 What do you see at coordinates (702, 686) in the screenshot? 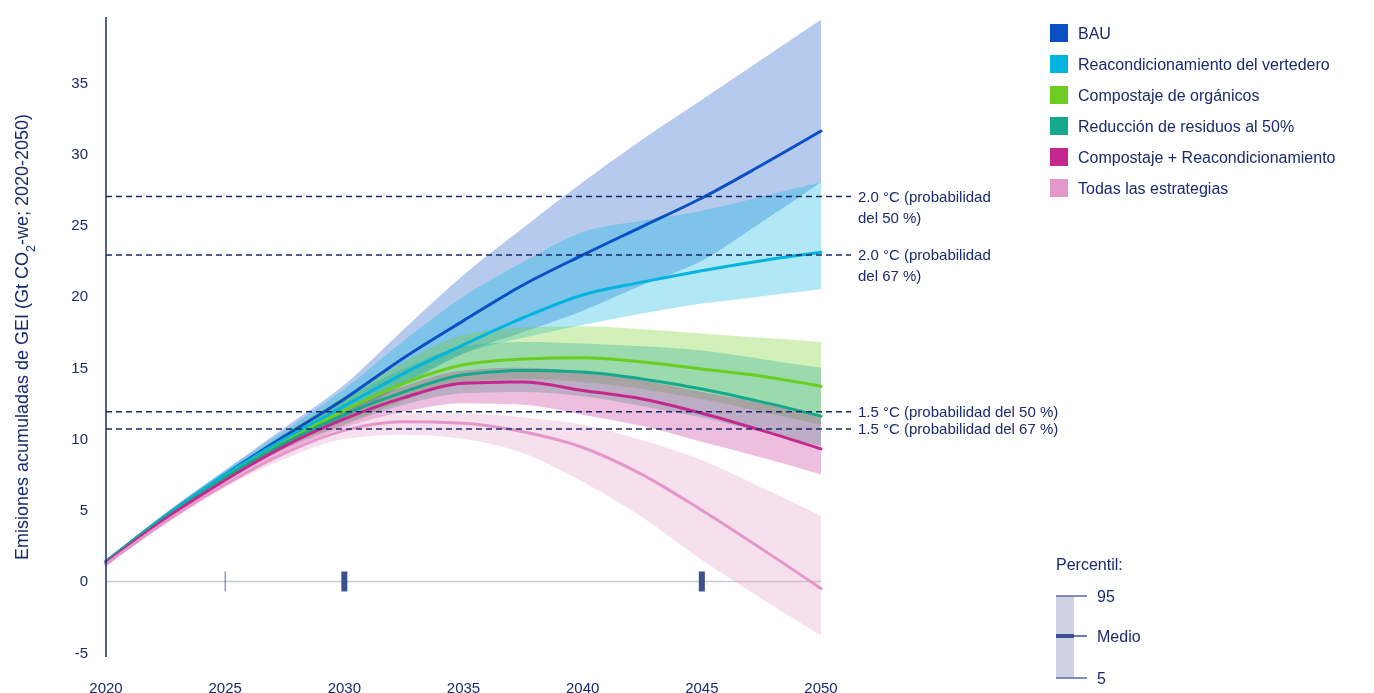
I see `x-tick-label: 2045` at bounding box center [702, 686].